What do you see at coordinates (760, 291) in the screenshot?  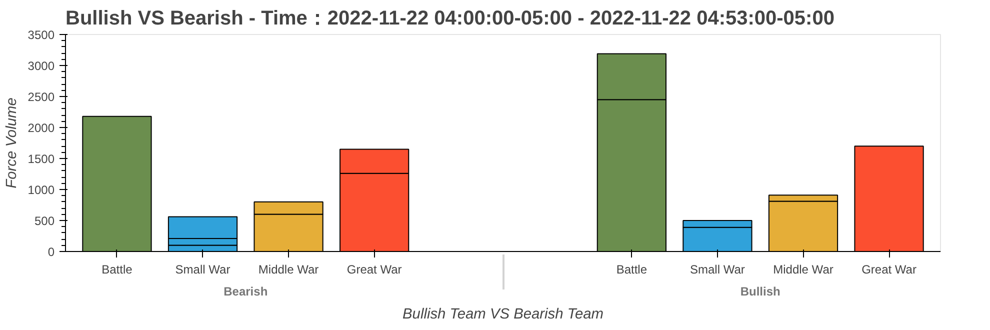 I see `text: Bullish` at bounding box center [760, 291].